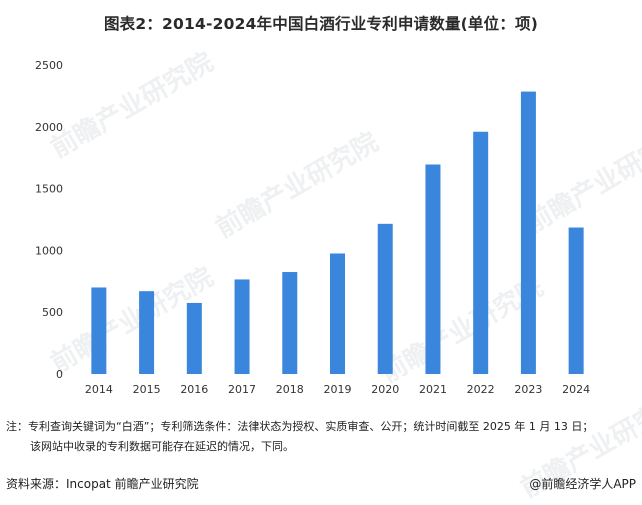 The height and width of the screenshot is (505, 642). Describe the element at coordinates (385, 389) in the screenshot. I see `x-tick-label: 2020` at that location.